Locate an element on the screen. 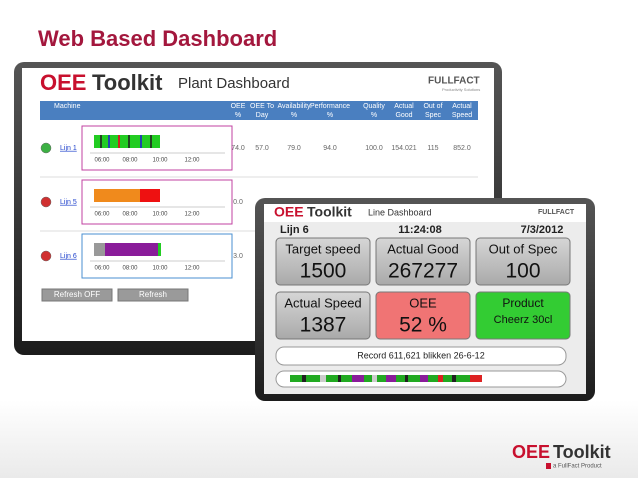 The height and width of the screenshot is (478, 638). footer-logo-oee: OEE is located at coordinates (531, 452).